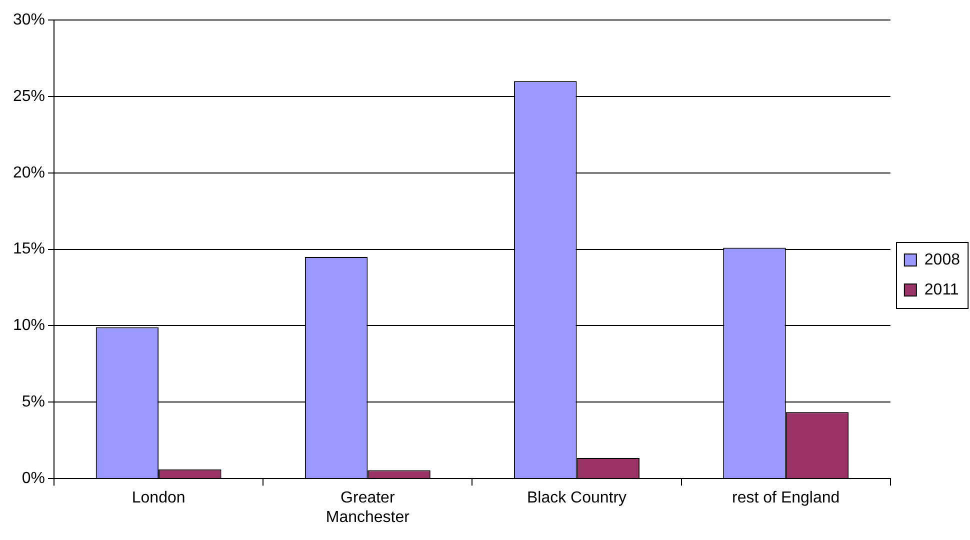 The height and width of the screenshot is (540, 970). Describe the element at coordinates (29, 325) in the screenshot. I see `y-tick-label: 10%` at that location.